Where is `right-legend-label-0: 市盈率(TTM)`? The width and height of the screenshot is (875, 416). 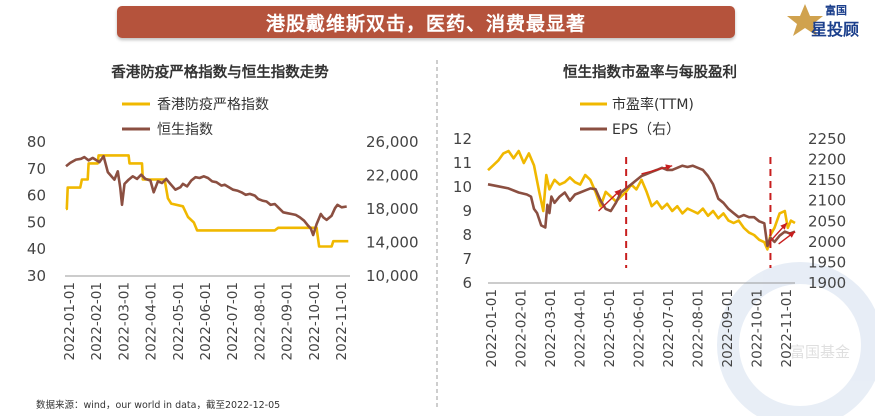
right-legend-label-0: 市盈率(TTM) is located at coordinates (653, 104).